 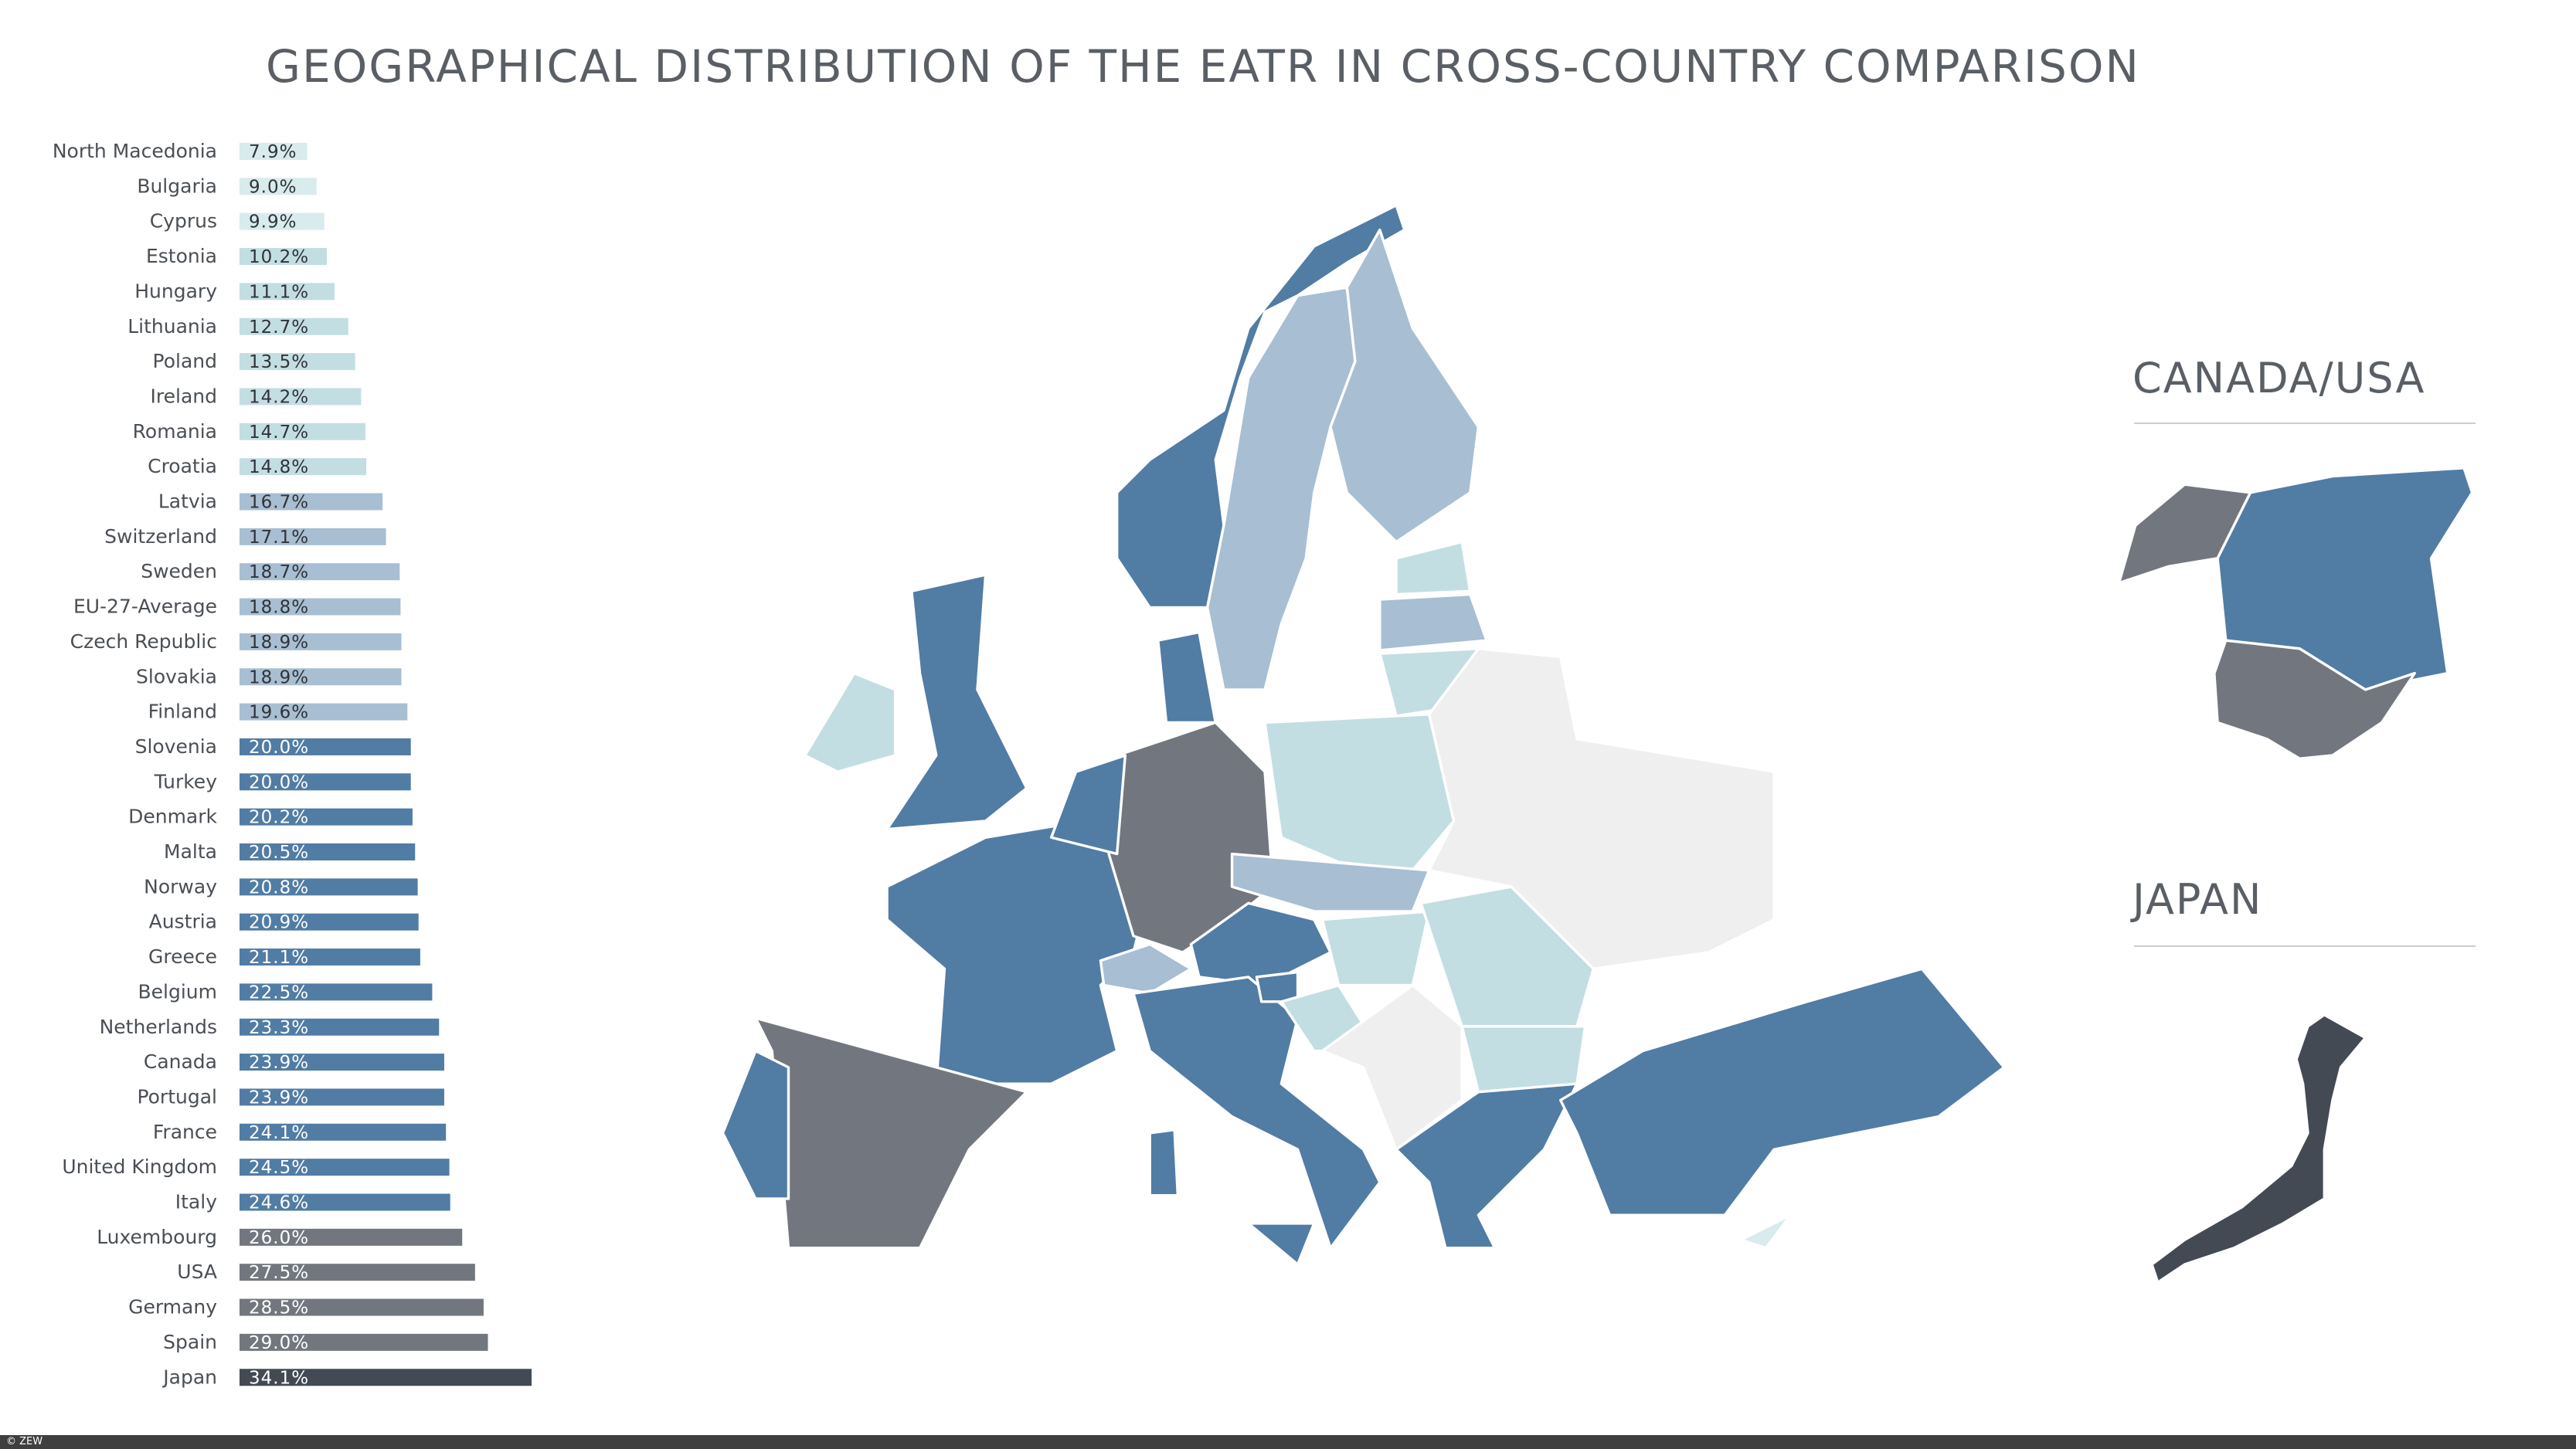 I want to click on map-region-finland, so click(x=1404, y=386).